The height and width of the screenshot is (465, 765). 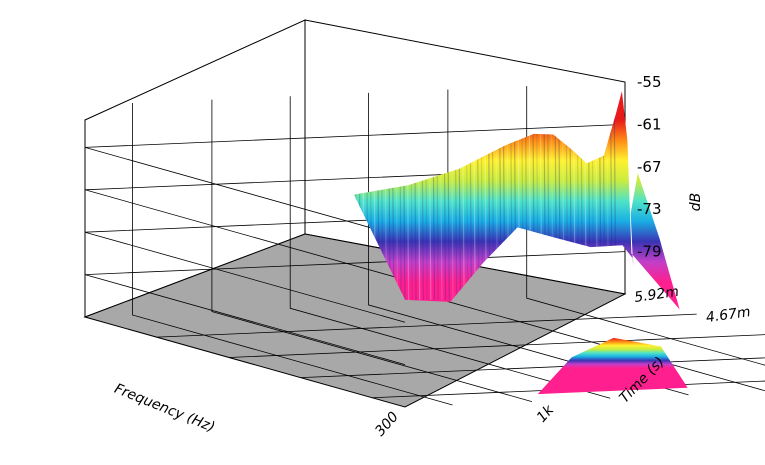 I want to click on x-axis-title: Frequency (Hz), so click(x=164, y=408).